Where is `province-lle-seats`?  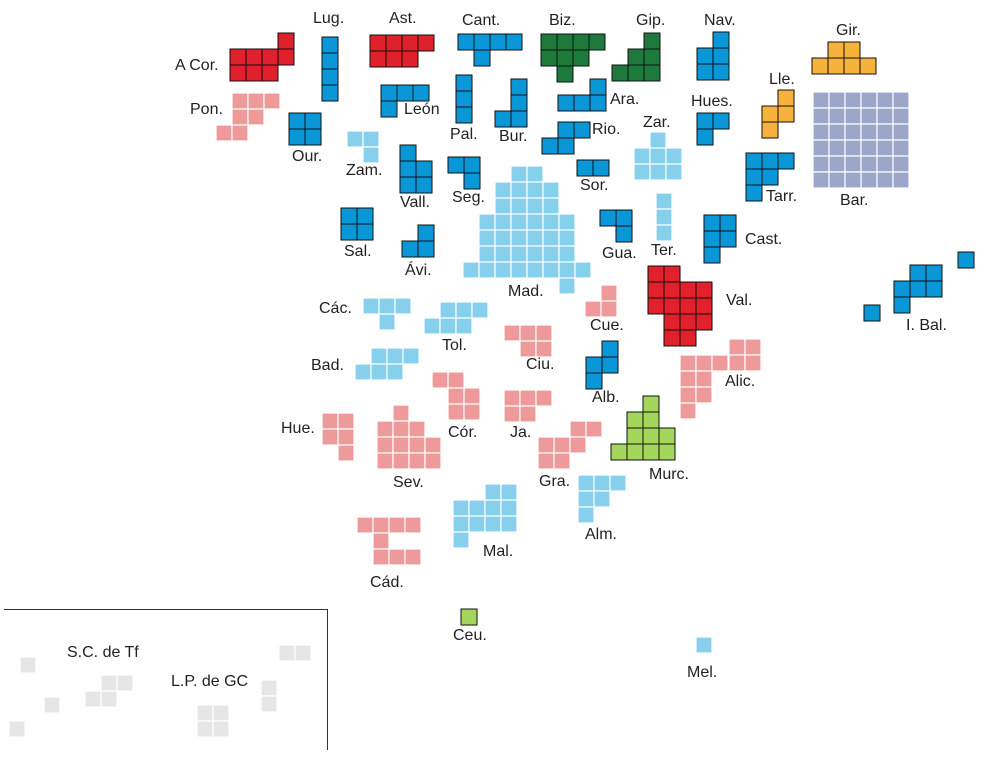 province-lle-seats is located at coordinates (778, 114).